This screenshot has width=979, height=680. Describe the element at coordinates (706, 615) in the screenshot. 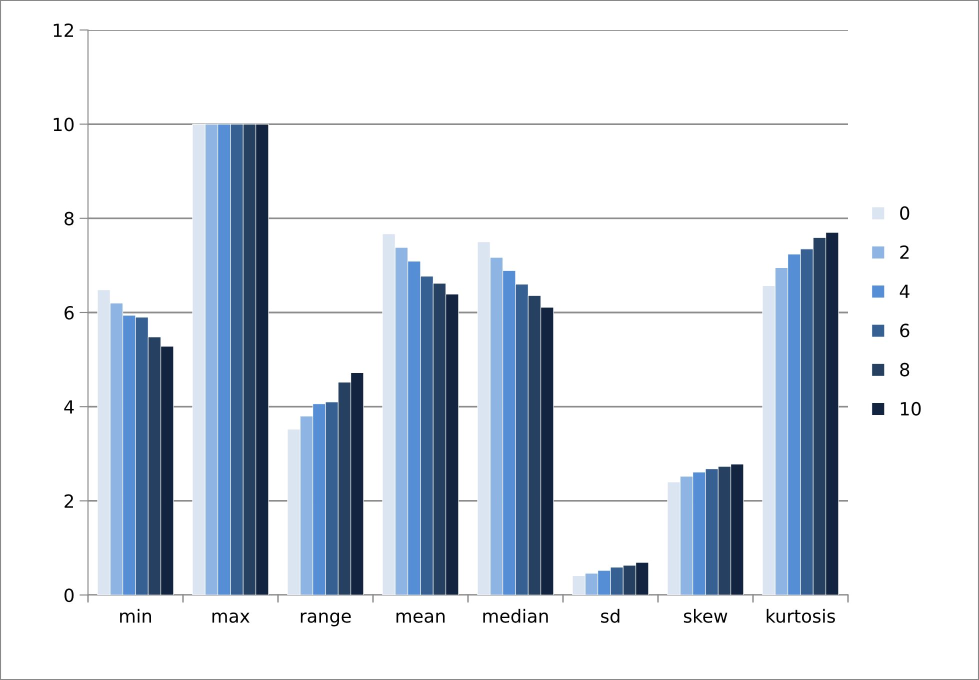

I see `x-tick-label: skew` at that location.